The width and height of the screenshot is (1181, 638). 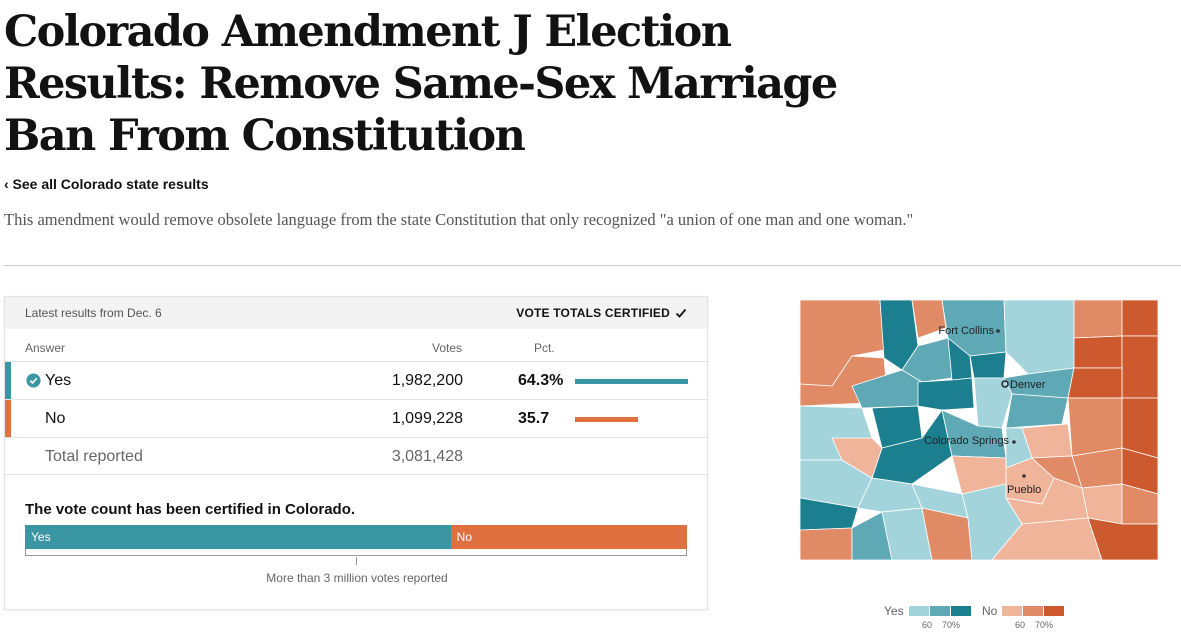 I want to click on county-yuma, so click(x=1140, y=367).